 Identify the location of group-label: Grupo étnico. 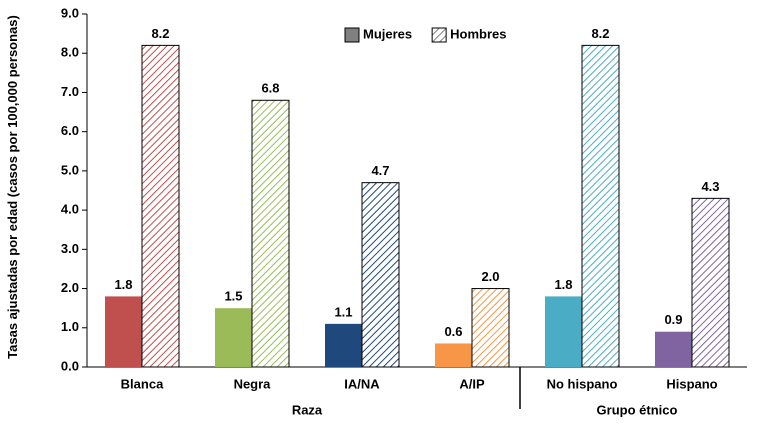
(637, 409).